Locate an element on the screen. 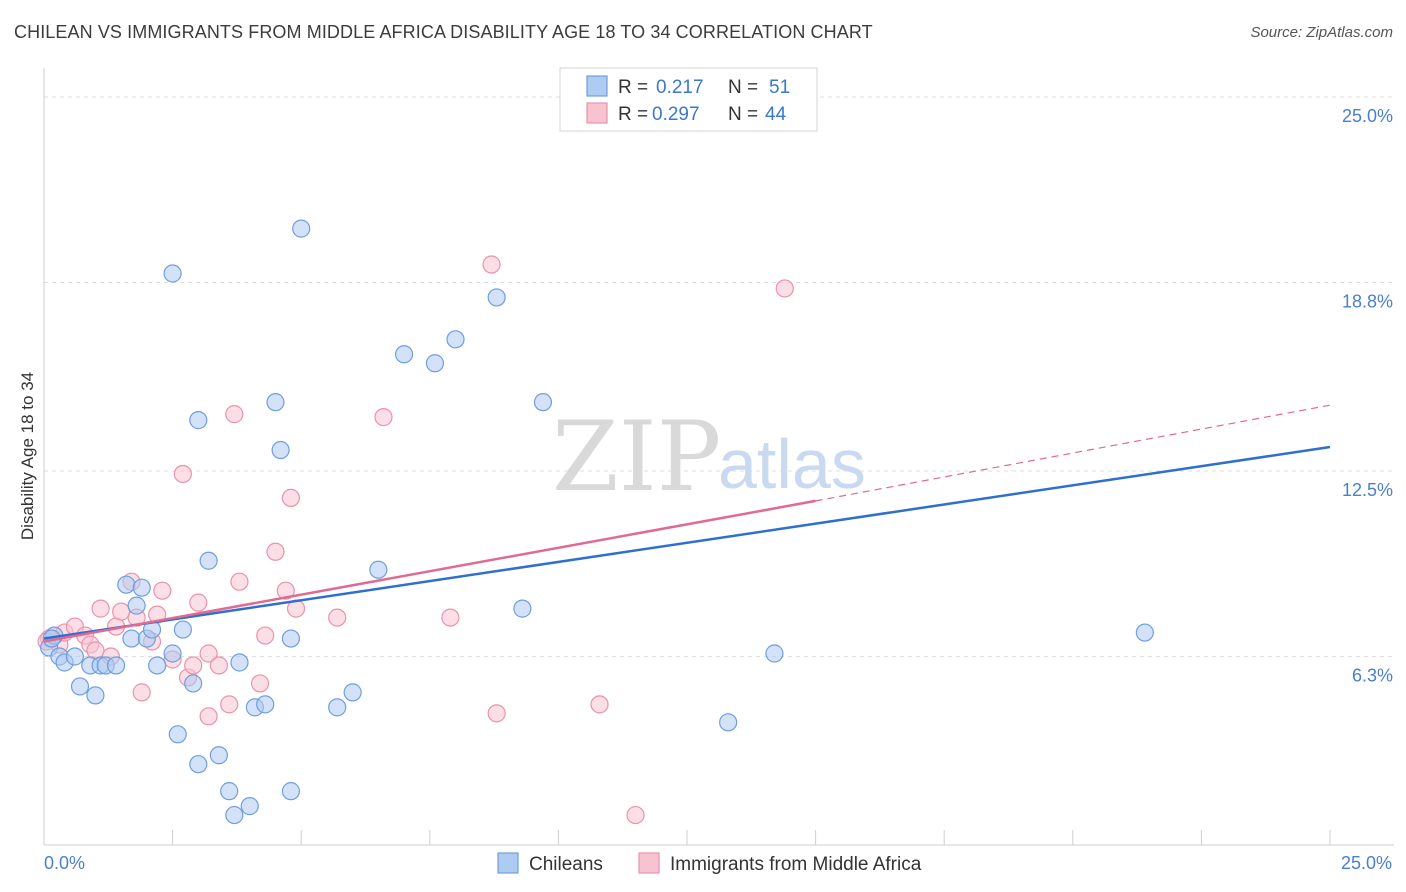 The width and height of the screenshot is (1406, 892). legend-n-value-immigrants: 44 is located at coordinates (776, 114).